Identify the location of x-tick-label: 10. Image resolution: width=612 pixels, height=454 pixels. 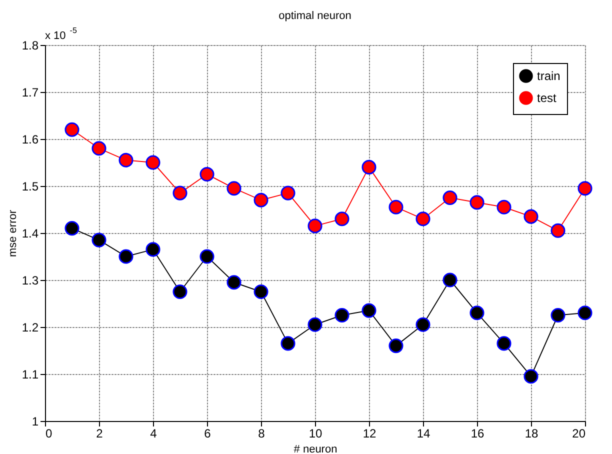
(315, 433).